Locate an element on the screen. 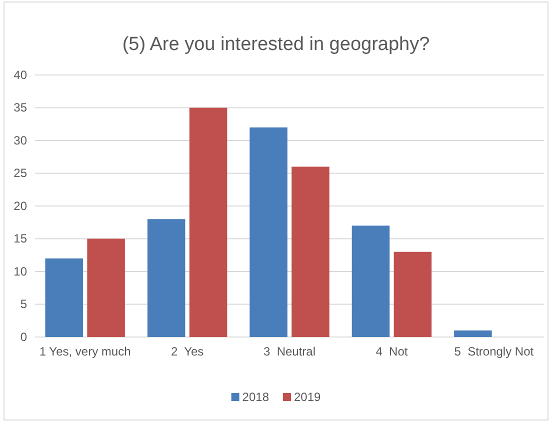  chart-title: (5) Are you interested in geography? is located at coordinates (276, 44).